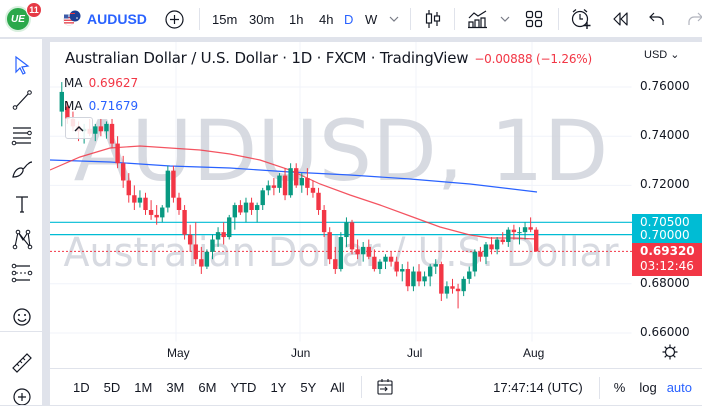 This screenshot has width=702, height=406. Describe the element at coordinates (665, 332) in the screenshot. I see `price-tick: 0.66000` at that location.